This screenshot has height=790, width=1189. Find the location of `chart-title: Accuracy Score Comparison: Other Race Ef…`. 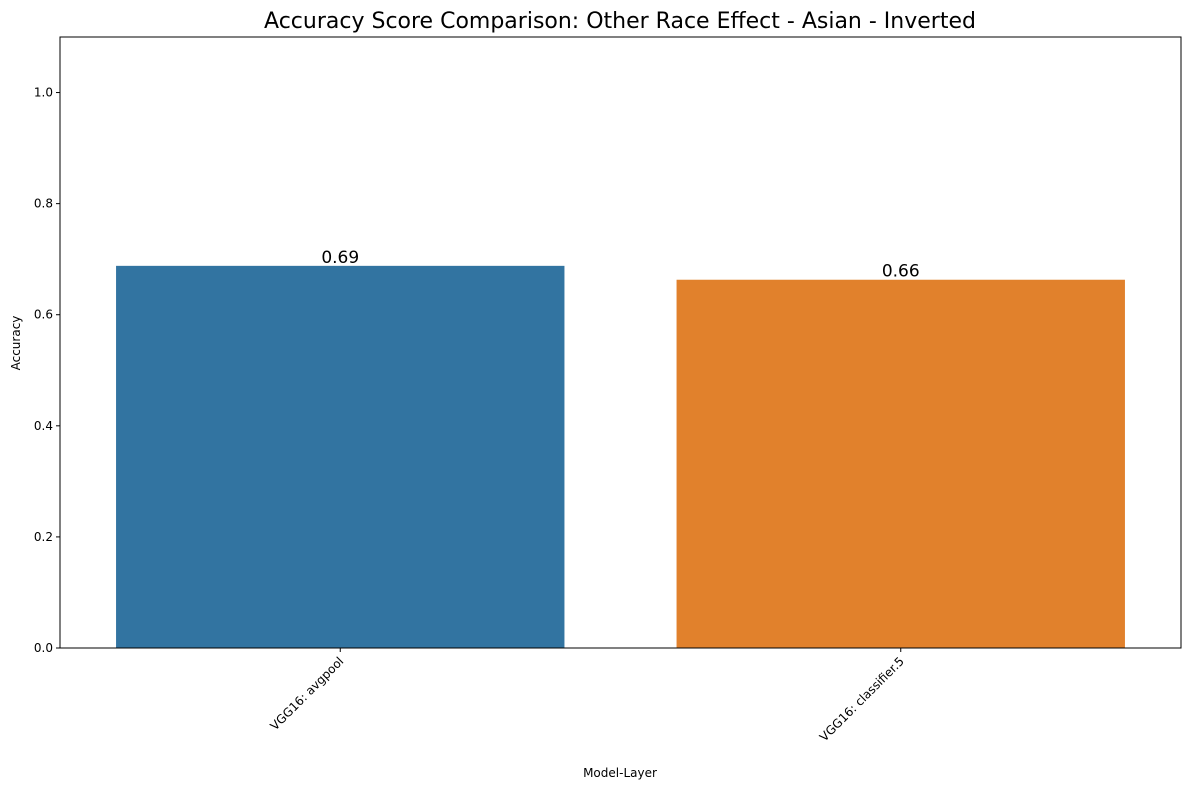

chart-title: Accuracy Score Comparison: Other Race Ef… is located at coordinates (620, 21).